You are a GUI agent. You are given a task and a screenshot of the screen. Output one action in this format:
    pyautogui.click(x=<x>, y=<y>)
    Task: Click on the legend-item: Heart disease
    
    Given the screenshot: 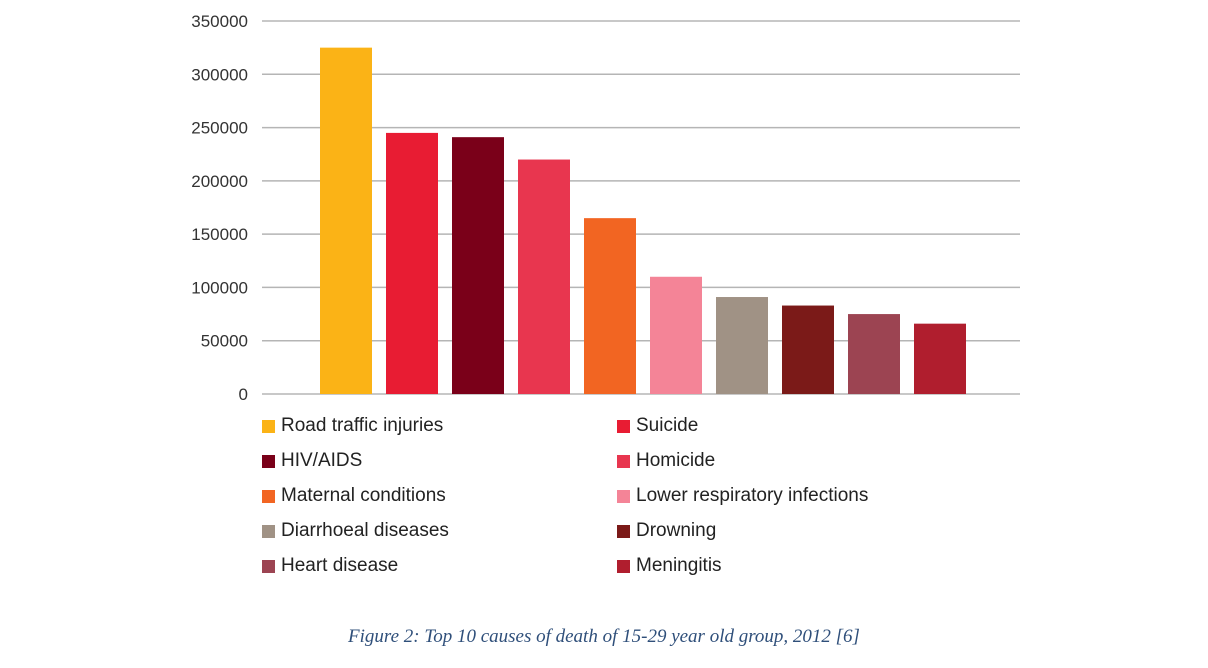 What is the action you would take?
    pyautogui.click(x=439, y=566)
    